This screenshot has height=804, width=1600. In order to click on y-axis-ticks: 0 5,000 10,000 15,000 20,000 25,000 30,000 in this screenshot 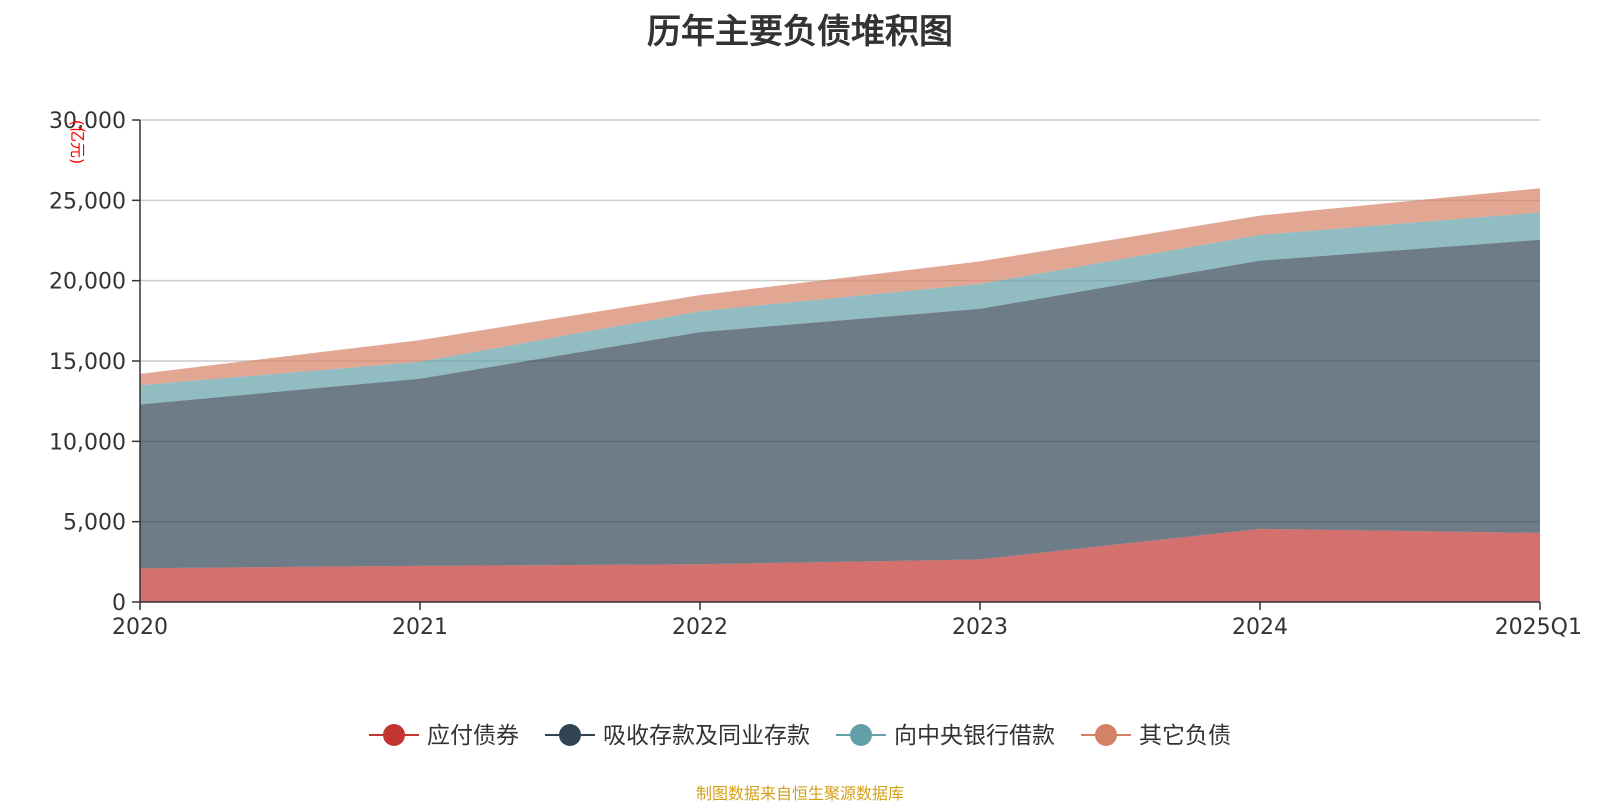, I will do `click(94, 362)`.